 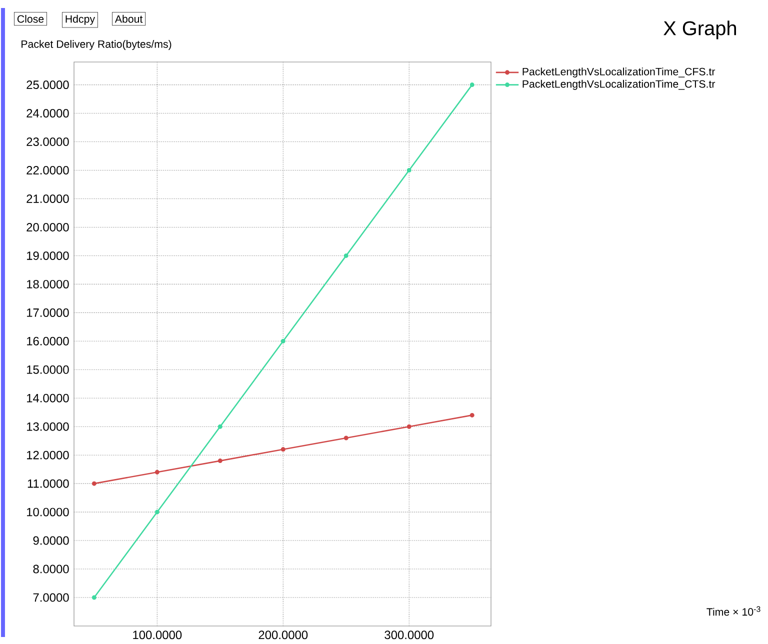 I want to click on y-tick-label: 12.0000, so click(x=48, y=455).